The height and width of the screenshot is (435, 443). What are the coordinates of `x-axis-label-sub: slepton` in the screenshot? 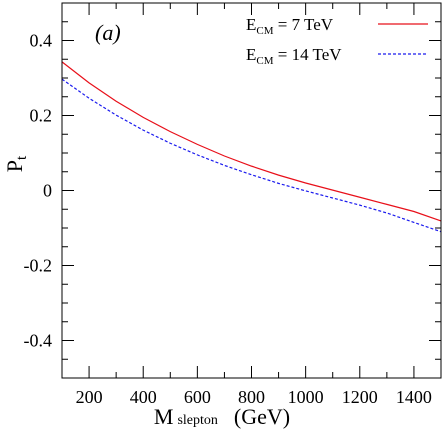 It's located at (197, 420).